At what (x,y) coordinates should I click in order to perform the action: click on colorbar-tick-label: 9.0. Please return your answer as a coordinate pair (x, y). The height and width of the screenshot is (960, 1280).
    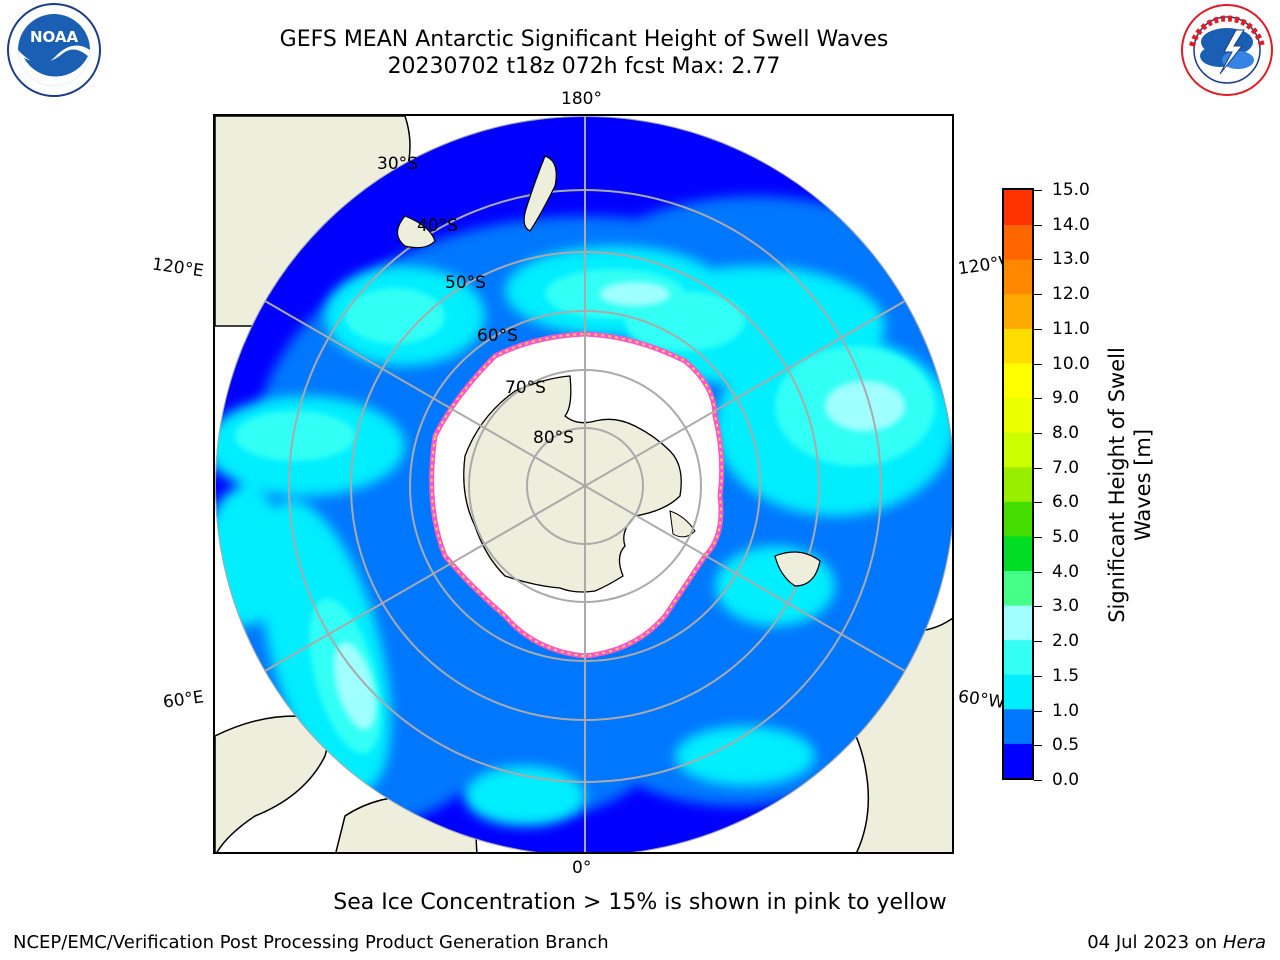
    Looking at the image, I should click on (1066, 398).